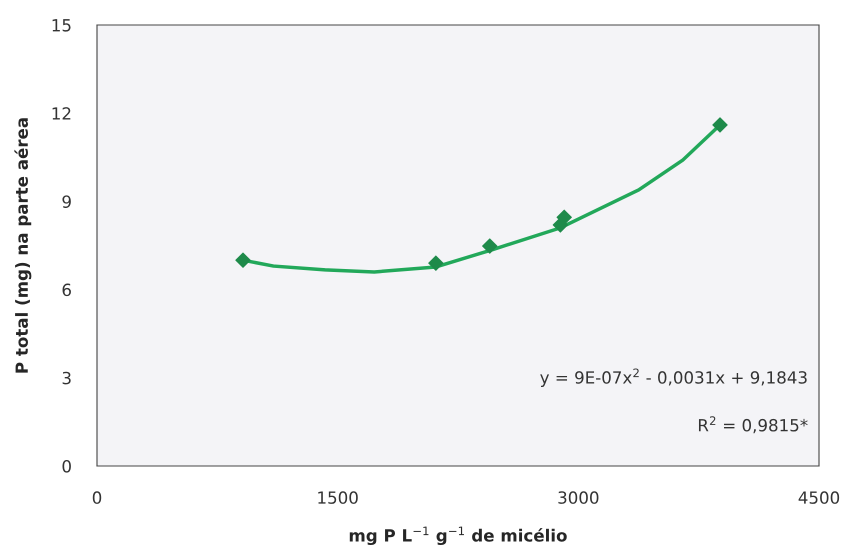  Describe the element at coordinates (23, 245) in the screenshot. I see `y-axis-title: P total (mg) na parte aérea` at that location.